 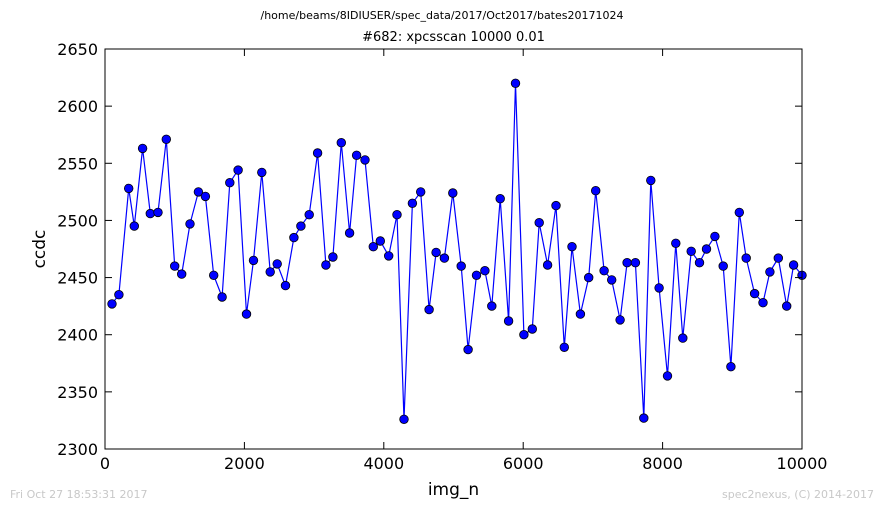 I want to click on x-tick-label: 2000, so click(x=244, y=463).